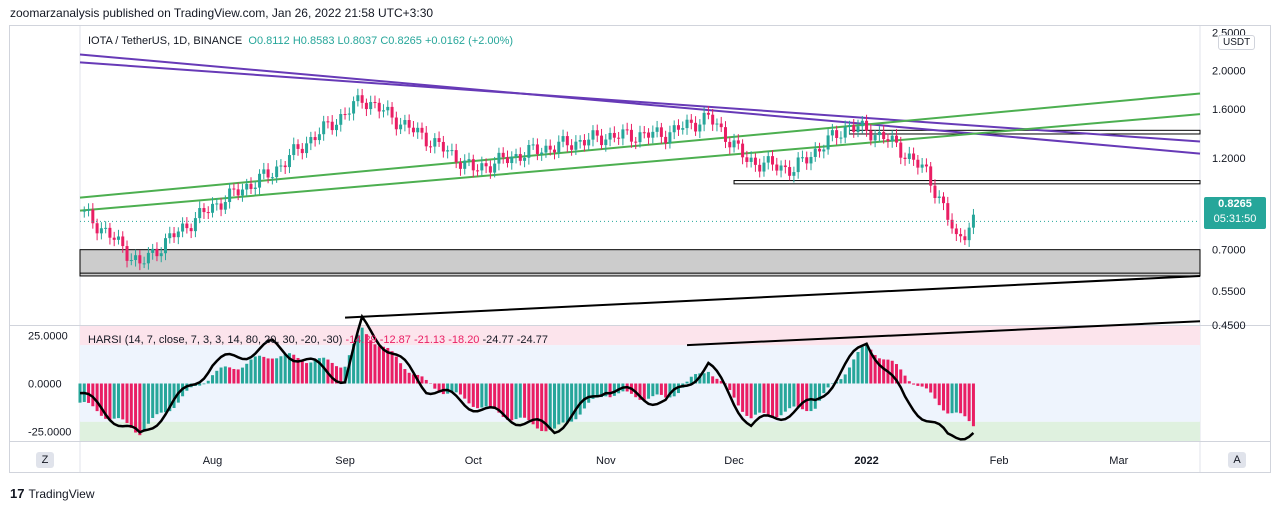 Image resolution: width=1280 pixels, height=509 pixels. Describe the element at coordinates (49, 432) in the screenshot. I see `osc-tick-label: -25.0000` at that location.